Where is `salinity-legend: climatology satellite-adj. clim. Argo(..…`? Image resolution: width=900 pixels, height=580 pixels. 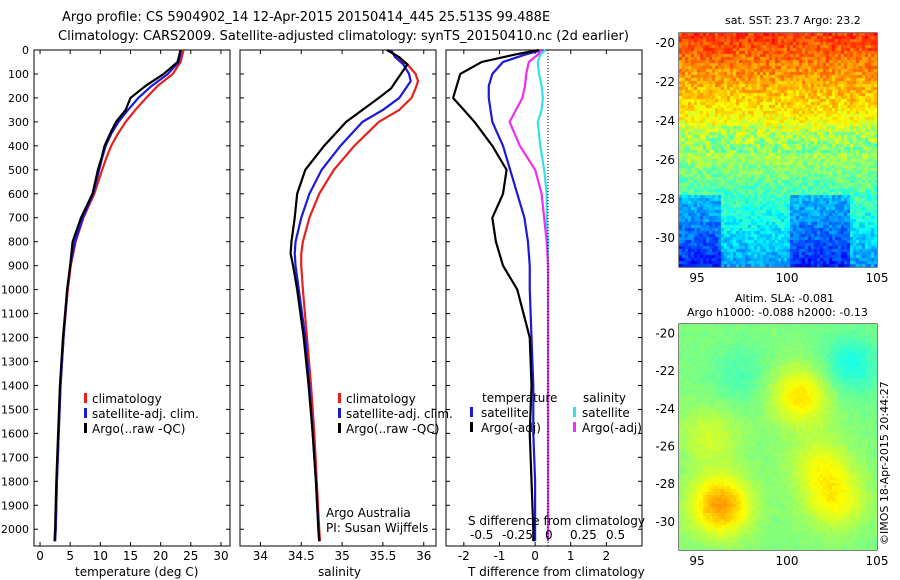 salinity-legend: climatology satellite-adj. clim. Argo(..… is located at coordinates (395, 414).